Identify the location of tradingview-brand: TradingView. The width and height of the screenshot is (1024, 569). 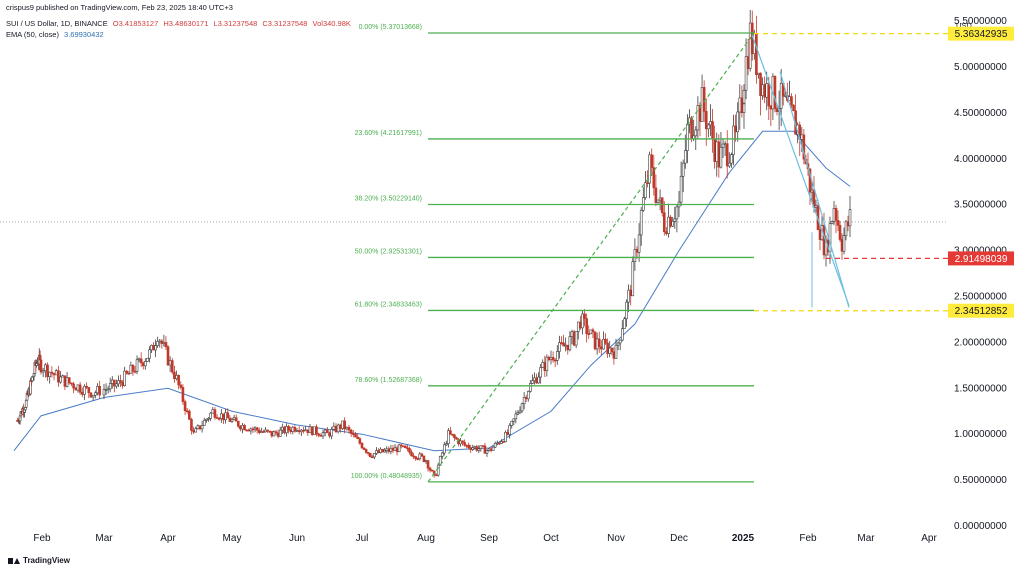
(39, 560).